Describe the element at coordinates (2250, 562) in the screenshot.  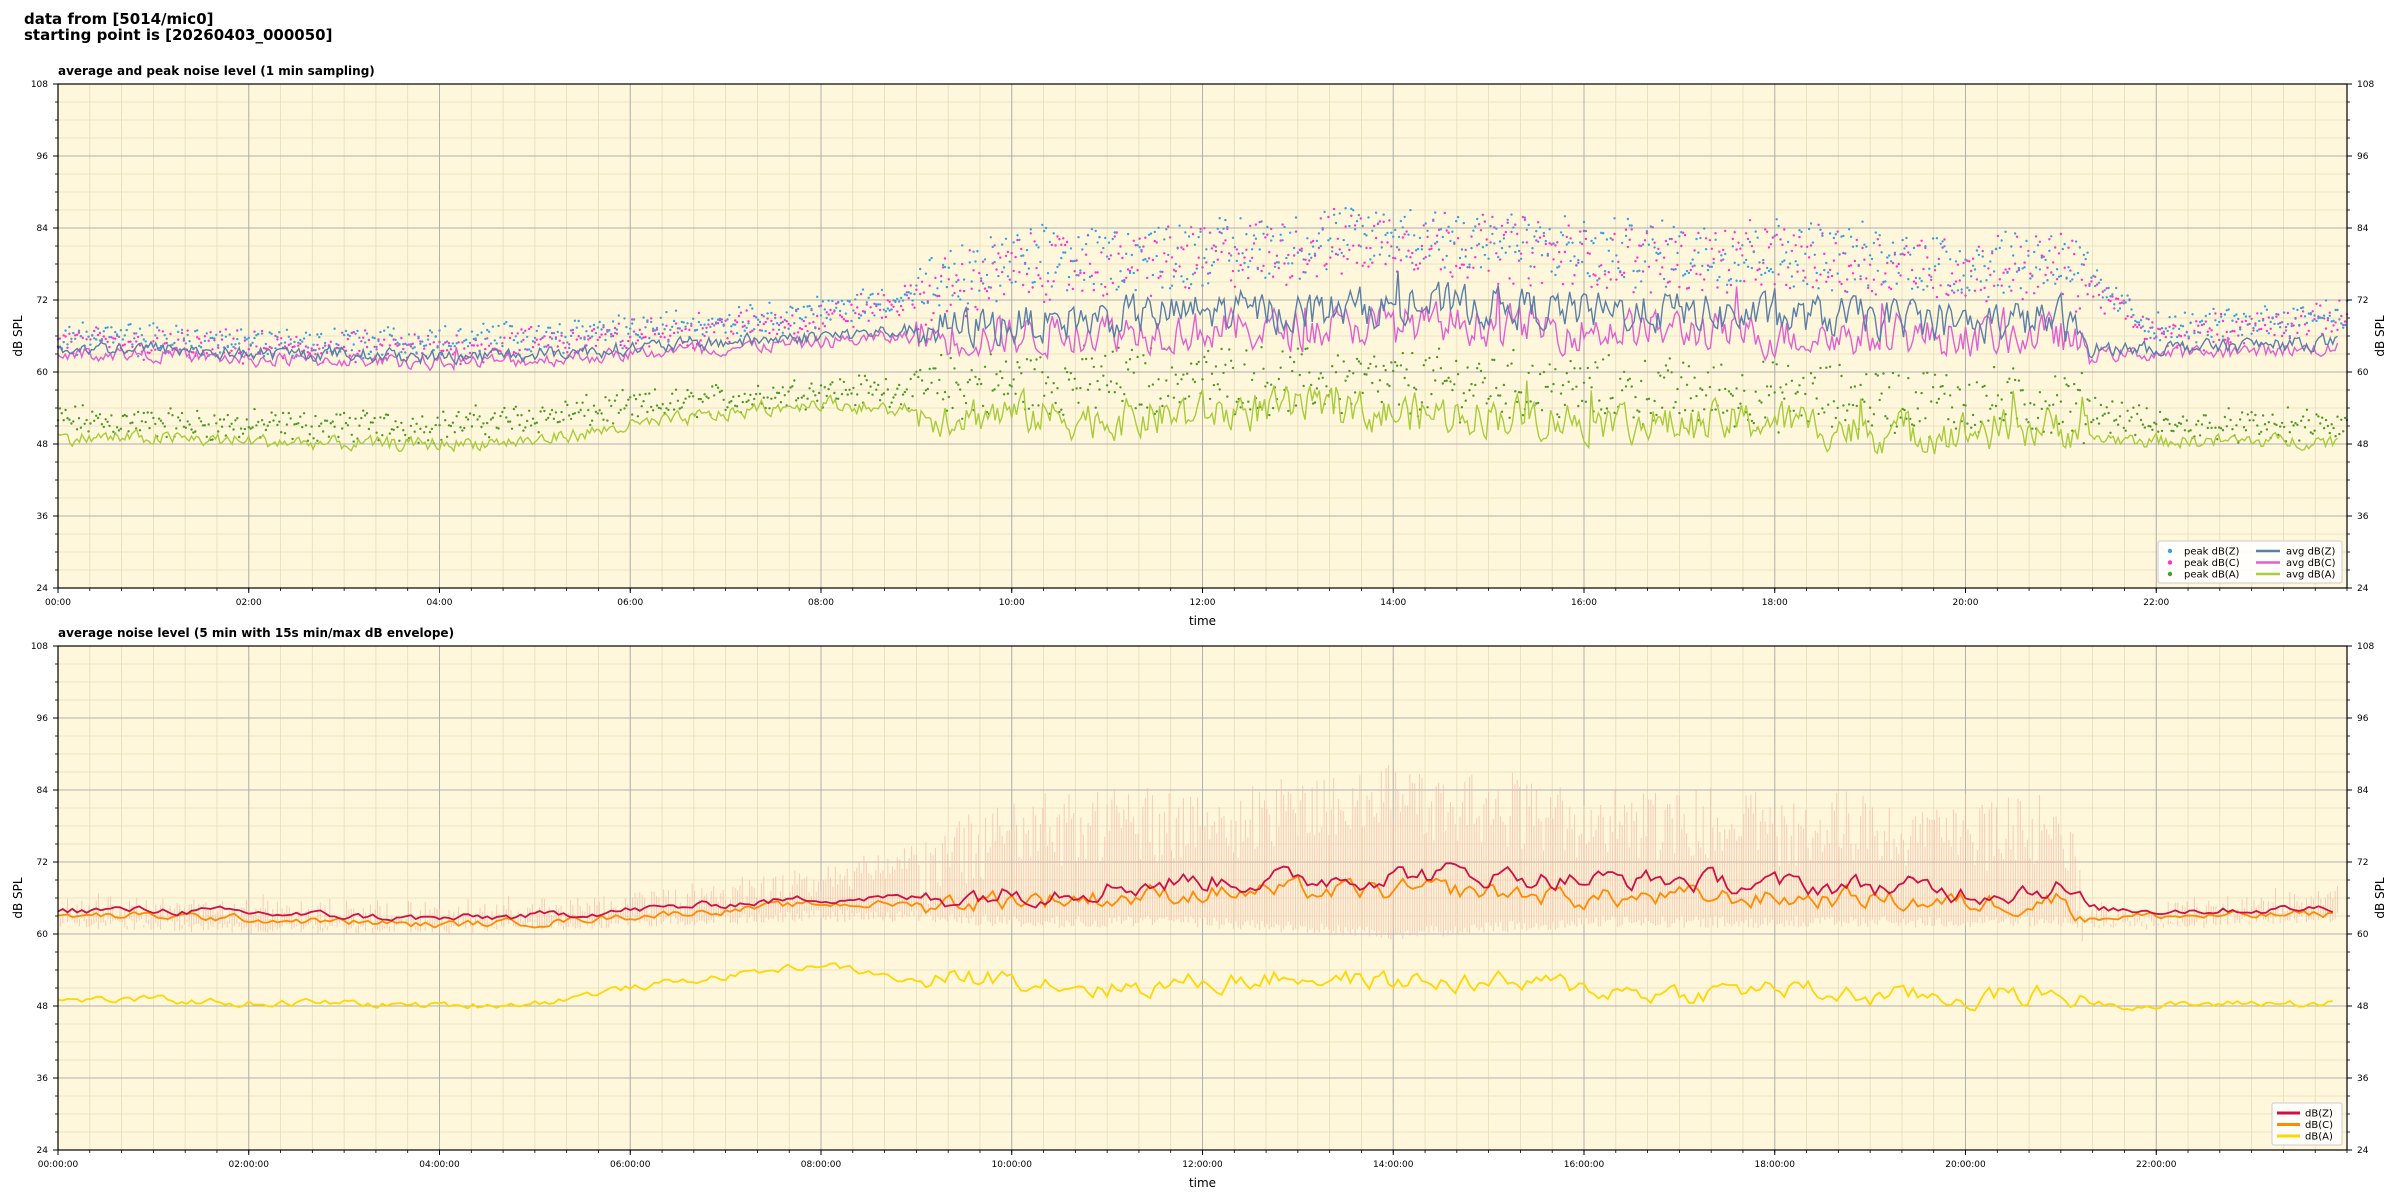
I see `chart1-legend-box` at that location.